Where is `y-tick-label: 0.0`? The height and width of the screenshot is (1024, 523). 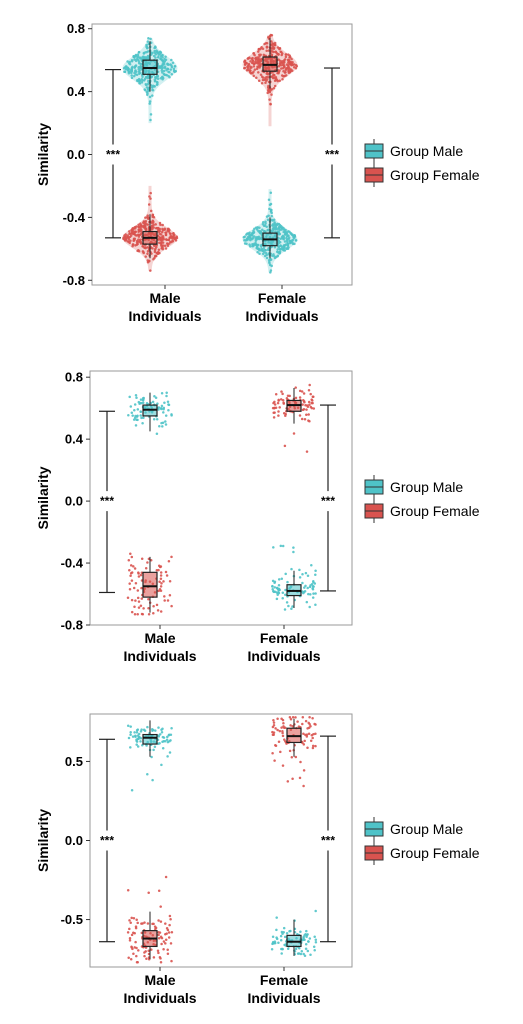 y-tick-label: 0.0 is located at coordinates (74, 840).